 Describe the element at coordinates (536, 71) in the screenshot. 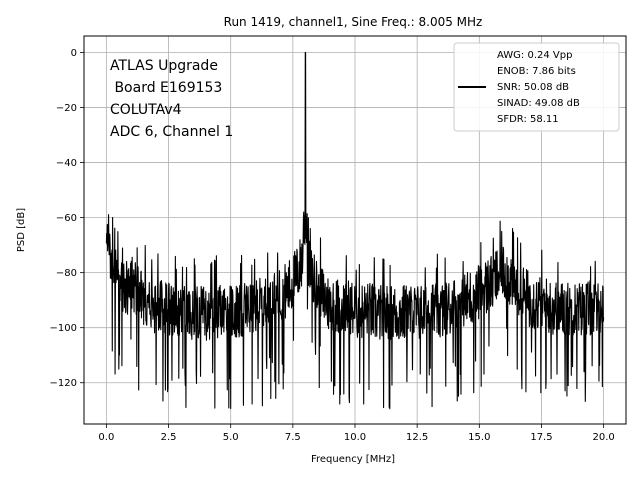

I see `legend-entry-enob: ENOB: 7.86 bits` at that location.